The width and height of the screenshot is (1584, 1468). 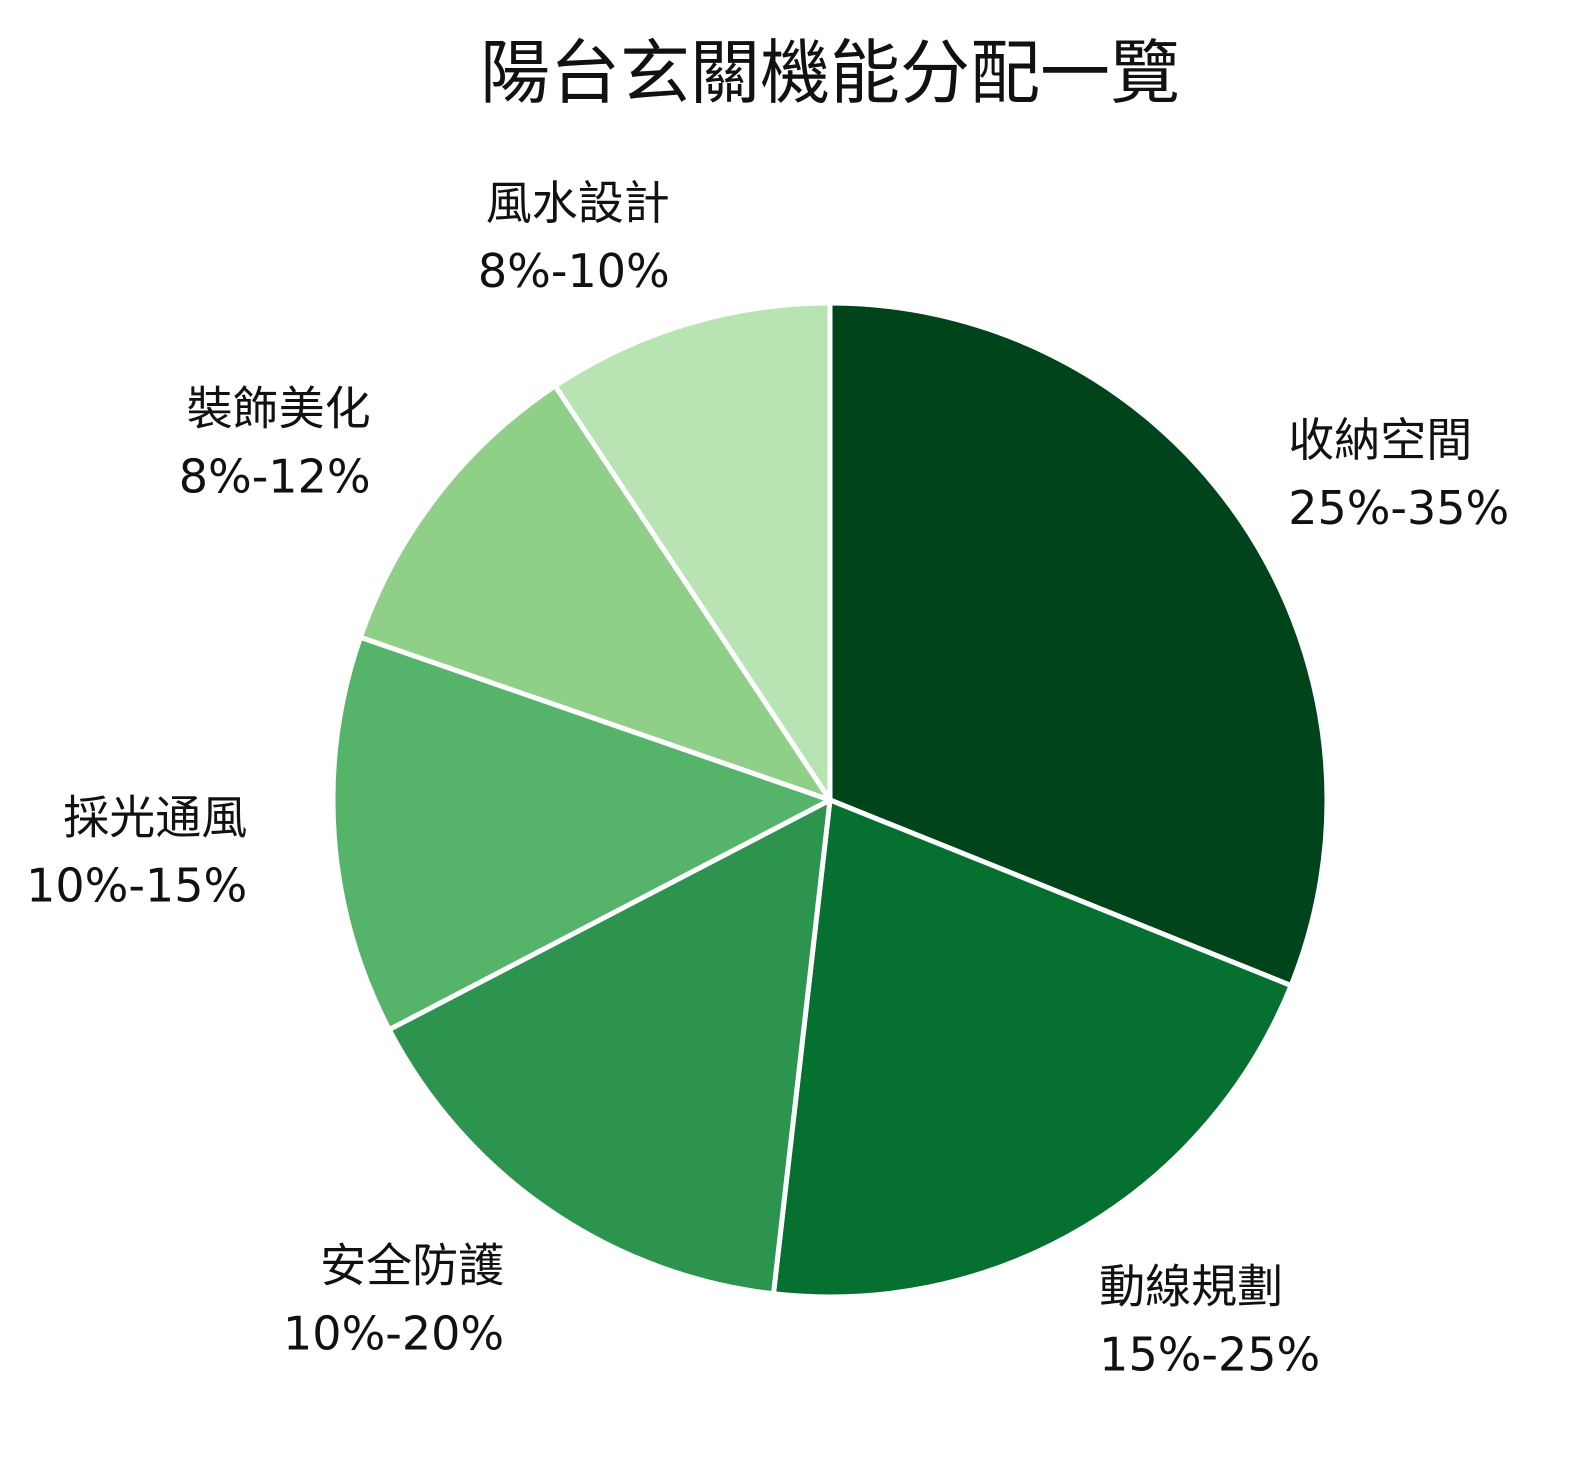 What do you see at coordinates (155, 818) in the screenshot?
I see `slice-label: 採光通風` at bounding box center [155, 818].